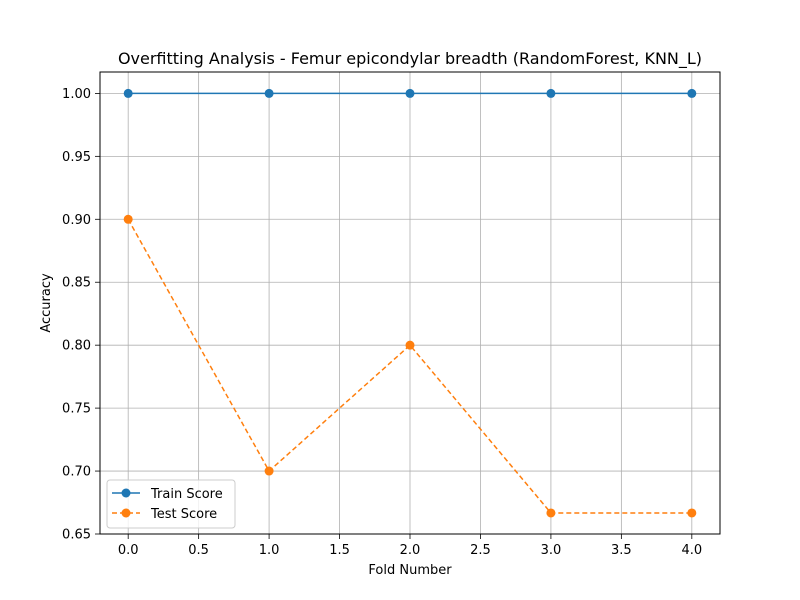 The image size is (800, 600). What do you see at coordinates (339, 550) in the screenshot?
I see `x-tick-label: 1.5` at bounding box center [339, 550].